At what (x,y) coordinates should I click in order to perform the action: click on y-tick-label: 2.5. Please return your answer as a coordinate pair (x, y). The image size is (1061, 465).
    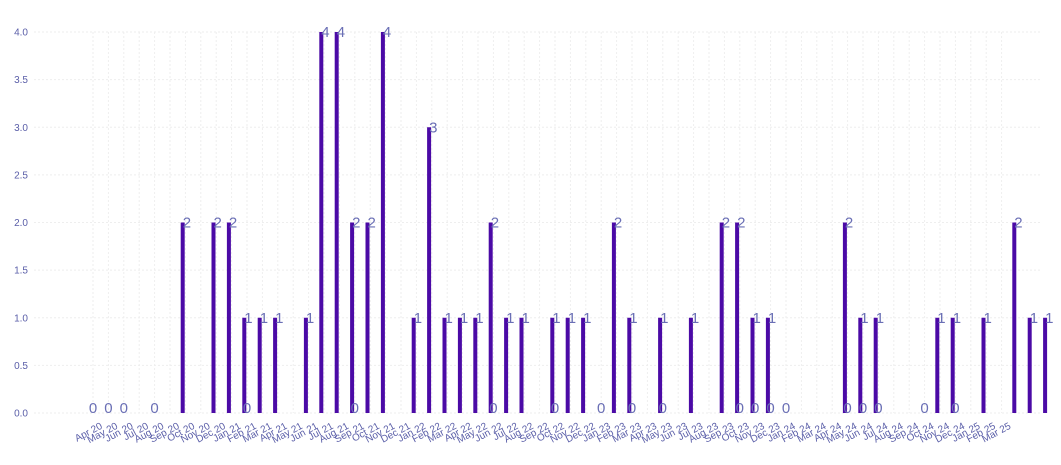
    Looking at the image, I should click on (21, 175).